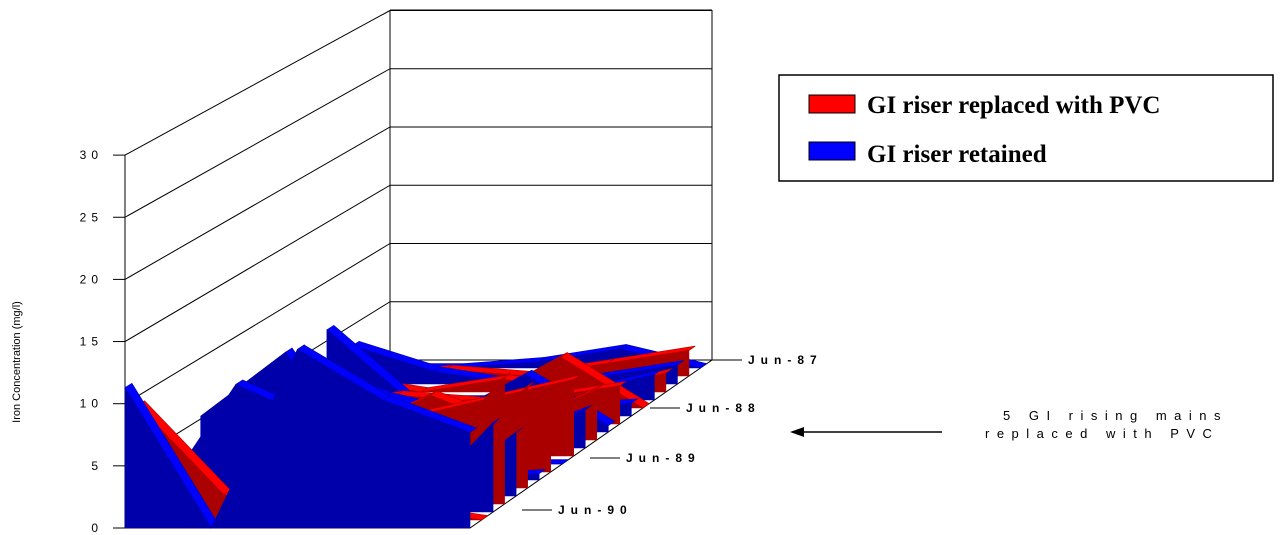 The width and height of the screenshot is (1288, 535). Describe the element at coordinates (17, 362) in the screenshot. I see `y-axis-title: Iron Concentration (mg/l)` at that location.